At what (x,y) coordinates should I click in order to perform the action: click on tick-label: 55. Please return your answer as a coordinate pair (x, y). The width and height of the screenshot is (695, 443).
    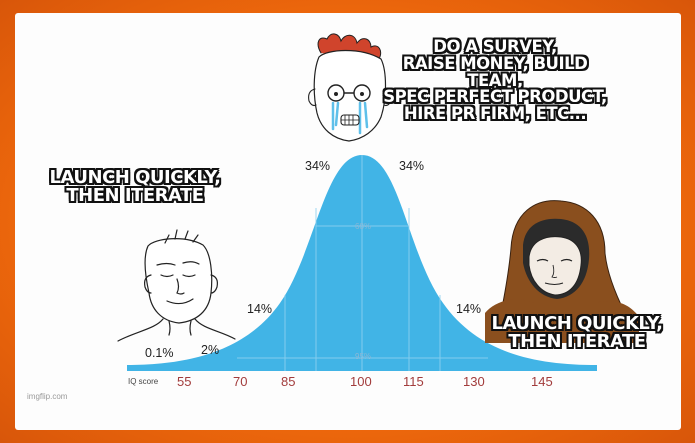
    Looking at the image, I should click on (184, 381).